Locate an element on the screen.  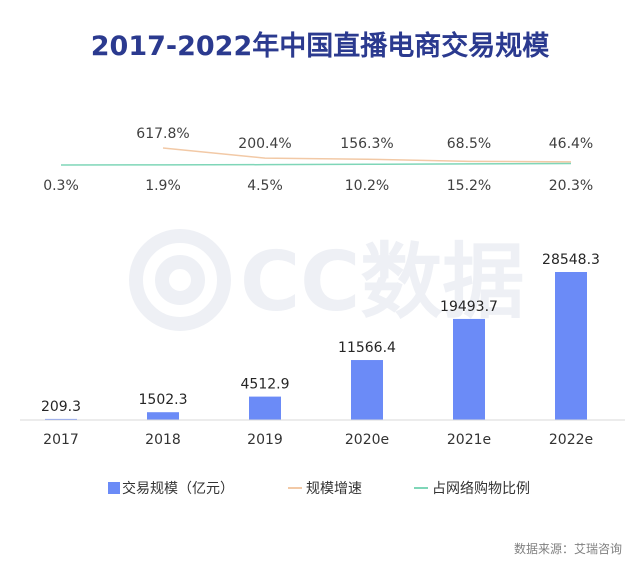
growth-rate-label: 200.4% is located at coordinates (264, 144).